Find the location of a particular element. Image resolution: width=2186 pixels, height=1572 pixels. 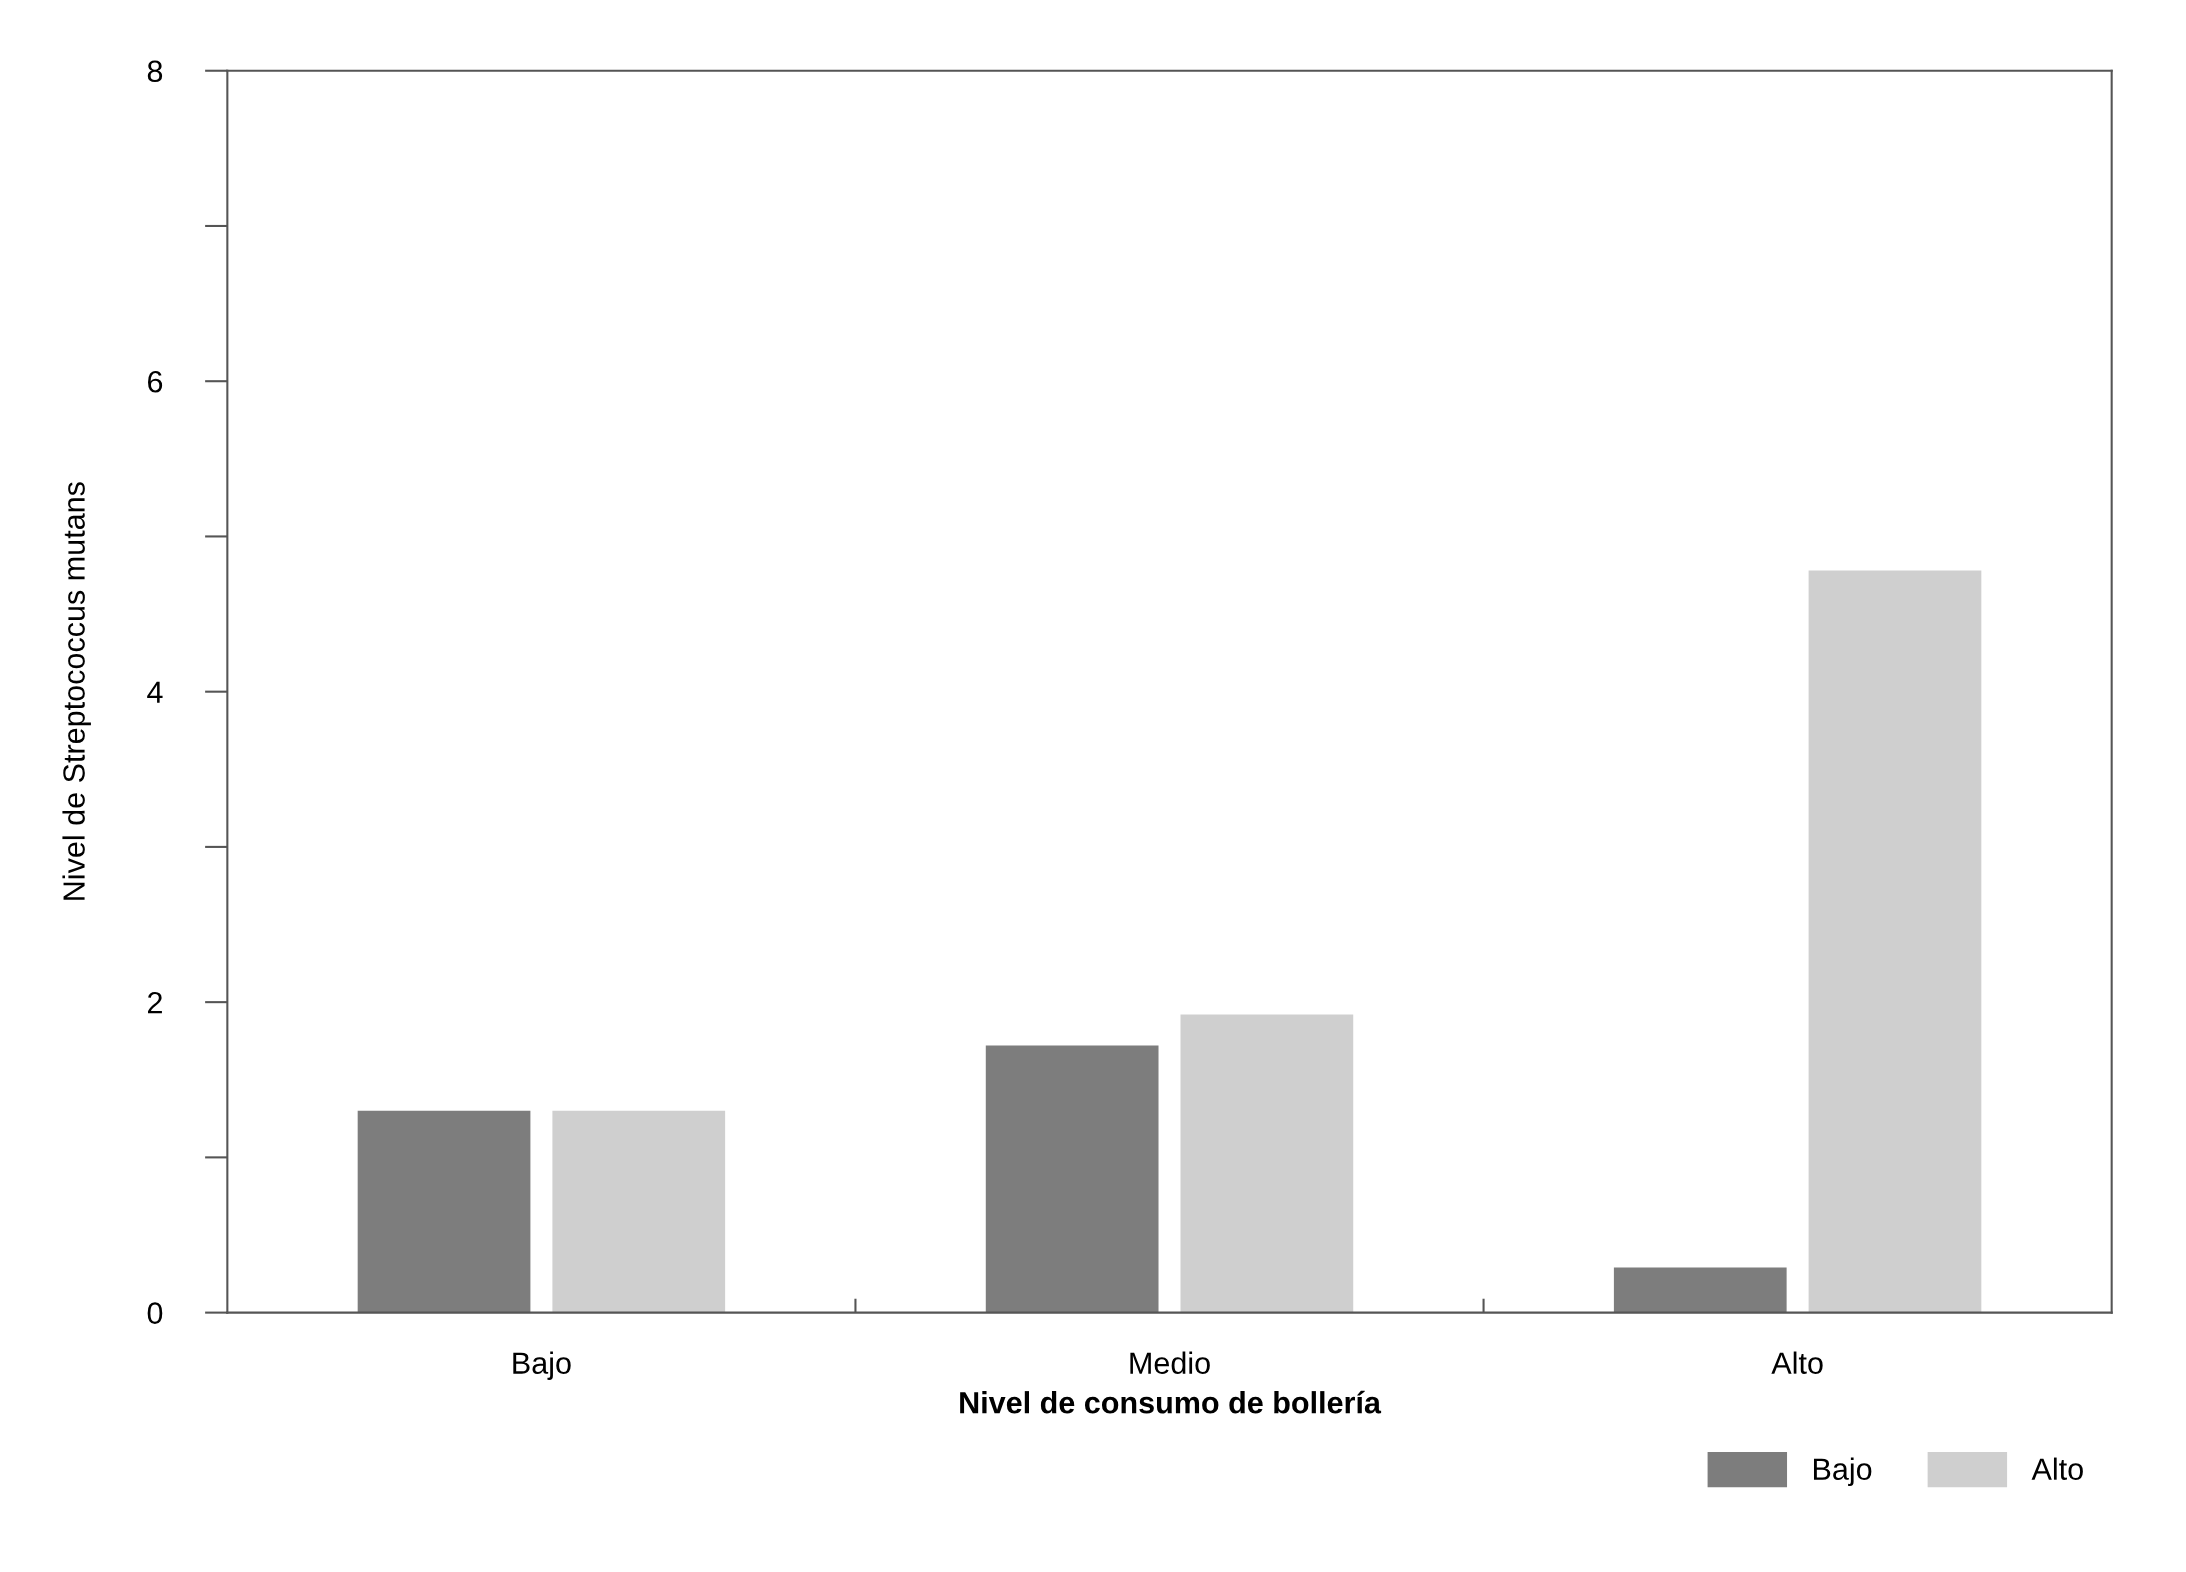

y-tick-label: 4 is located at coordinates (155, 692).